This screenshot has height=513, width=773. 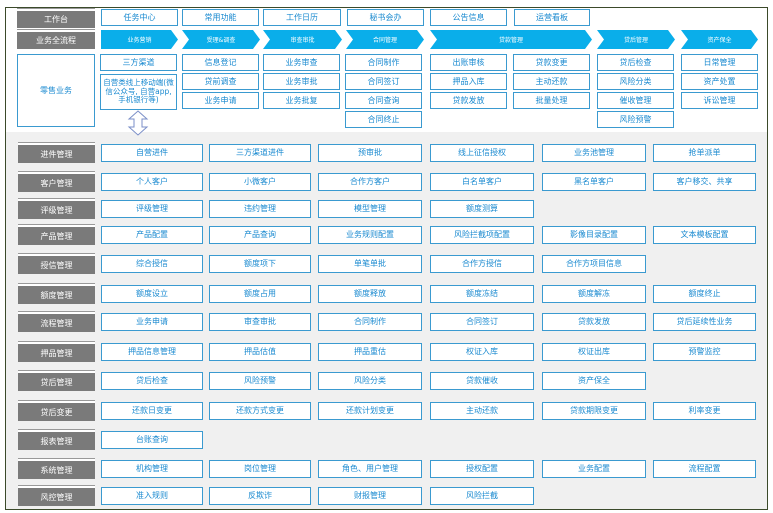 What do you see at coordinates (552, 17) in the screenshot?
I see `workbench-item: 运营看板` at bounding box center [552, 17].